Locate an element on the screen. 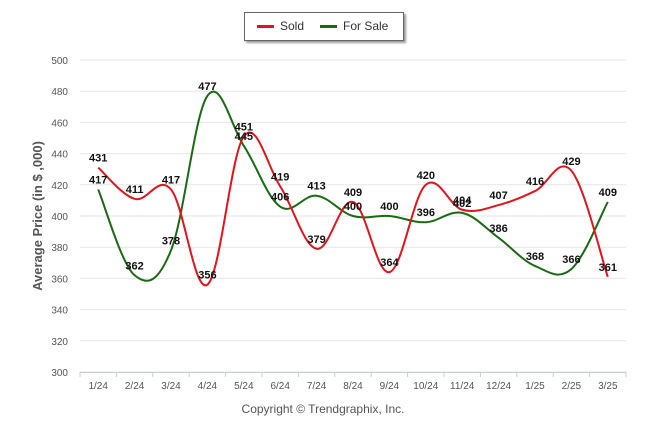  data-label-for-sale: 366 is located at coordinates (571, 260).